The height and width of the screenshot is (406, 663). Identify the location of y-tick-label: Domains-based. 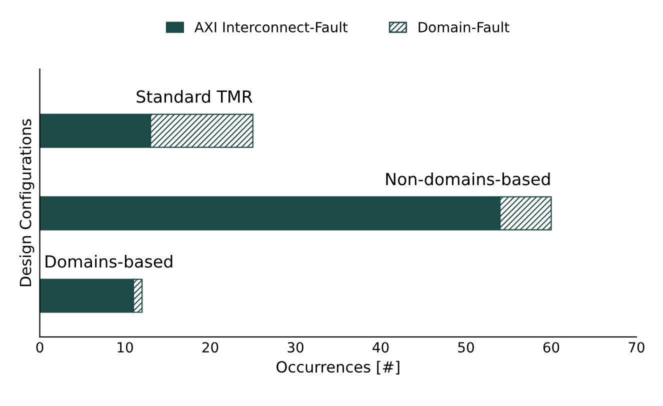
(109, 261).